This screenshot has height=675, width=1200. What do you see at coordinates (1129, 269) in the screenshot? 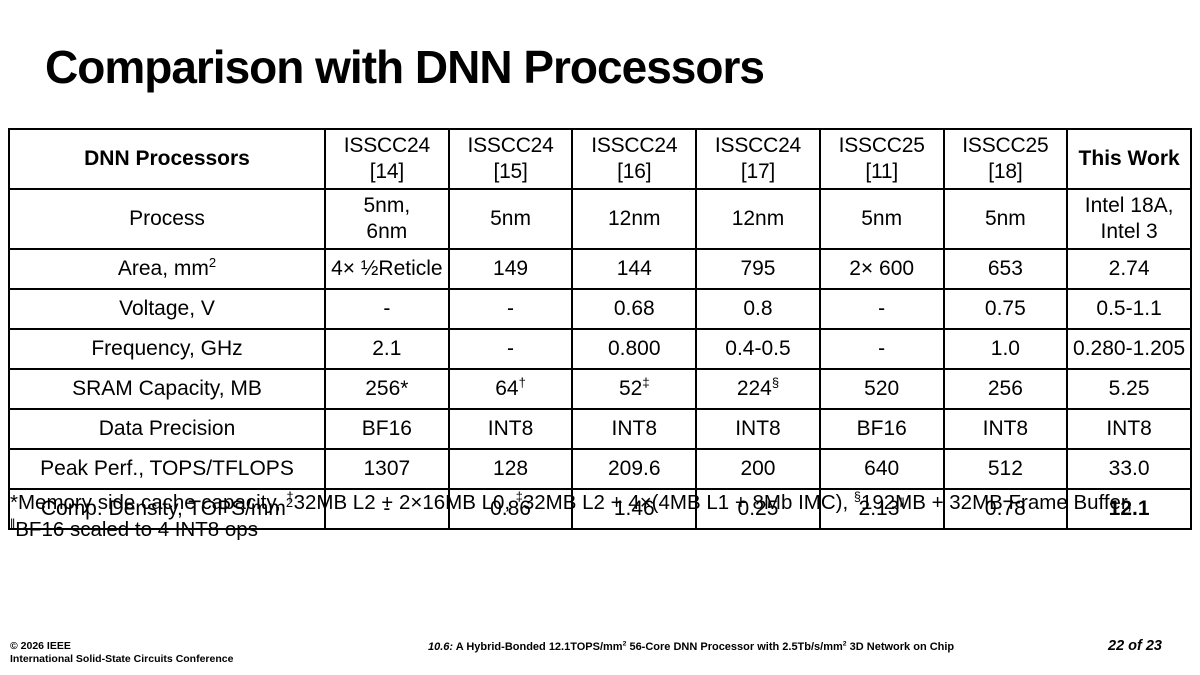
I see `table-cell: 2.74` at bounding box center [1129, 269].